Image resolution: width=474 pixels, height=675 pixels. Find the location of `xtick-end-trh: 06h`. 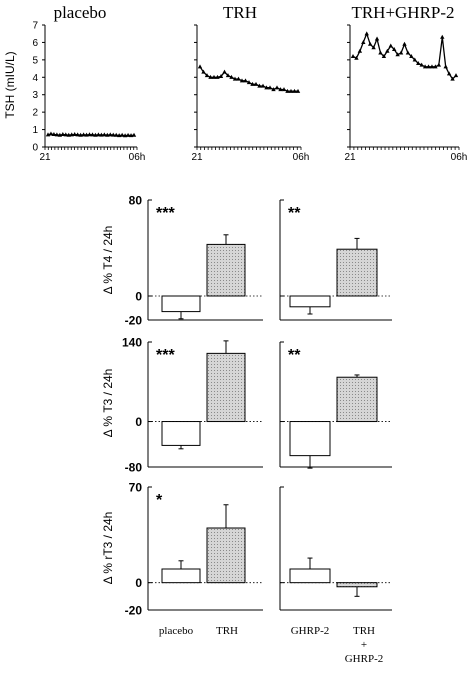

xtick-end-trh: 06h is located at coordinates (301, 157).